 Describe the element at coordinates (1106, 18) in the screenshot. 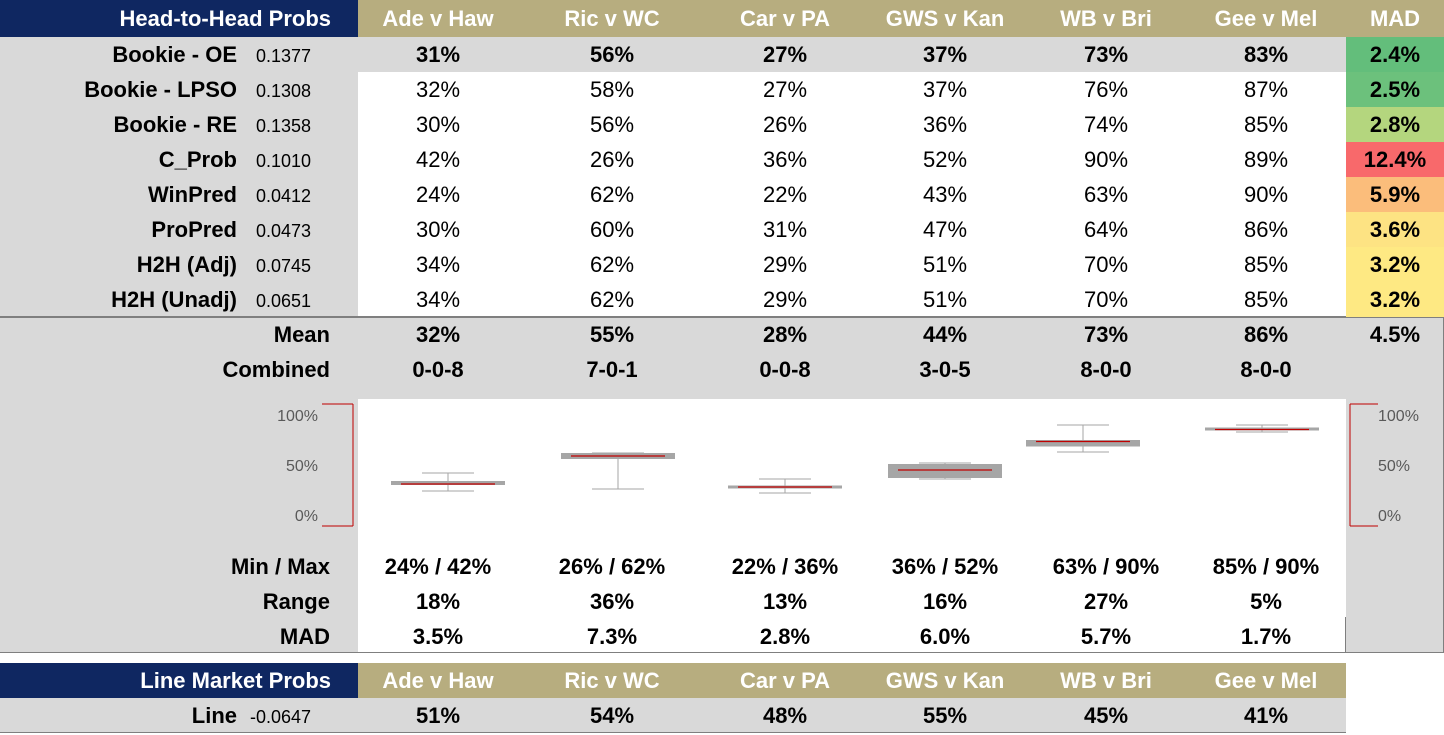

I see `game-header: WB v Bri` at that location.